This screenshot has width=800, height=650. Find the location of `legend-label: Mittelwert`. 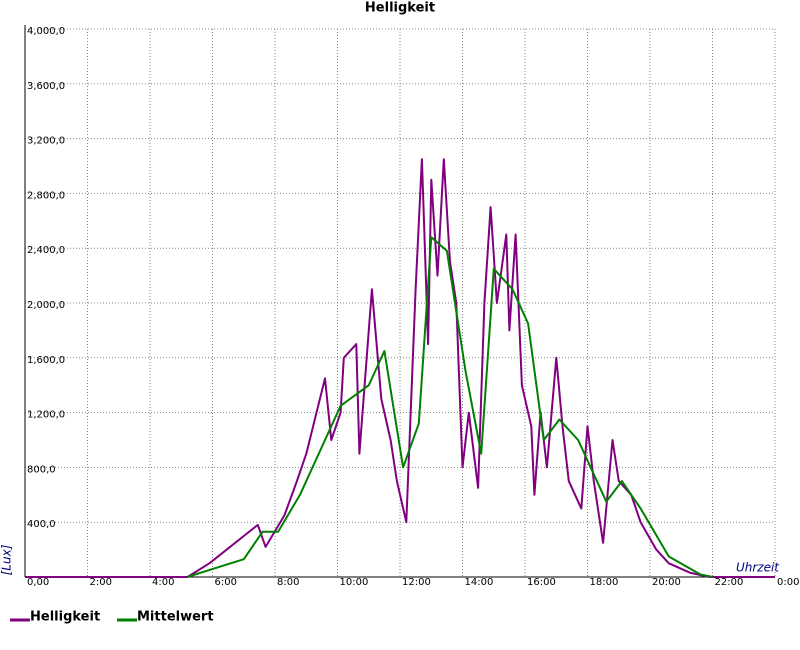

legend-label: Mittelwert is located at coordinates (175, 617).